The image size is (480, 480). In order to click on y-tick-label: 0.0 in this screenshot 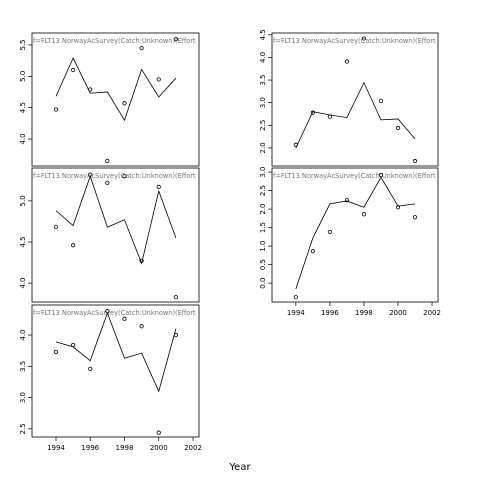, I will do `click(263, 283)`.